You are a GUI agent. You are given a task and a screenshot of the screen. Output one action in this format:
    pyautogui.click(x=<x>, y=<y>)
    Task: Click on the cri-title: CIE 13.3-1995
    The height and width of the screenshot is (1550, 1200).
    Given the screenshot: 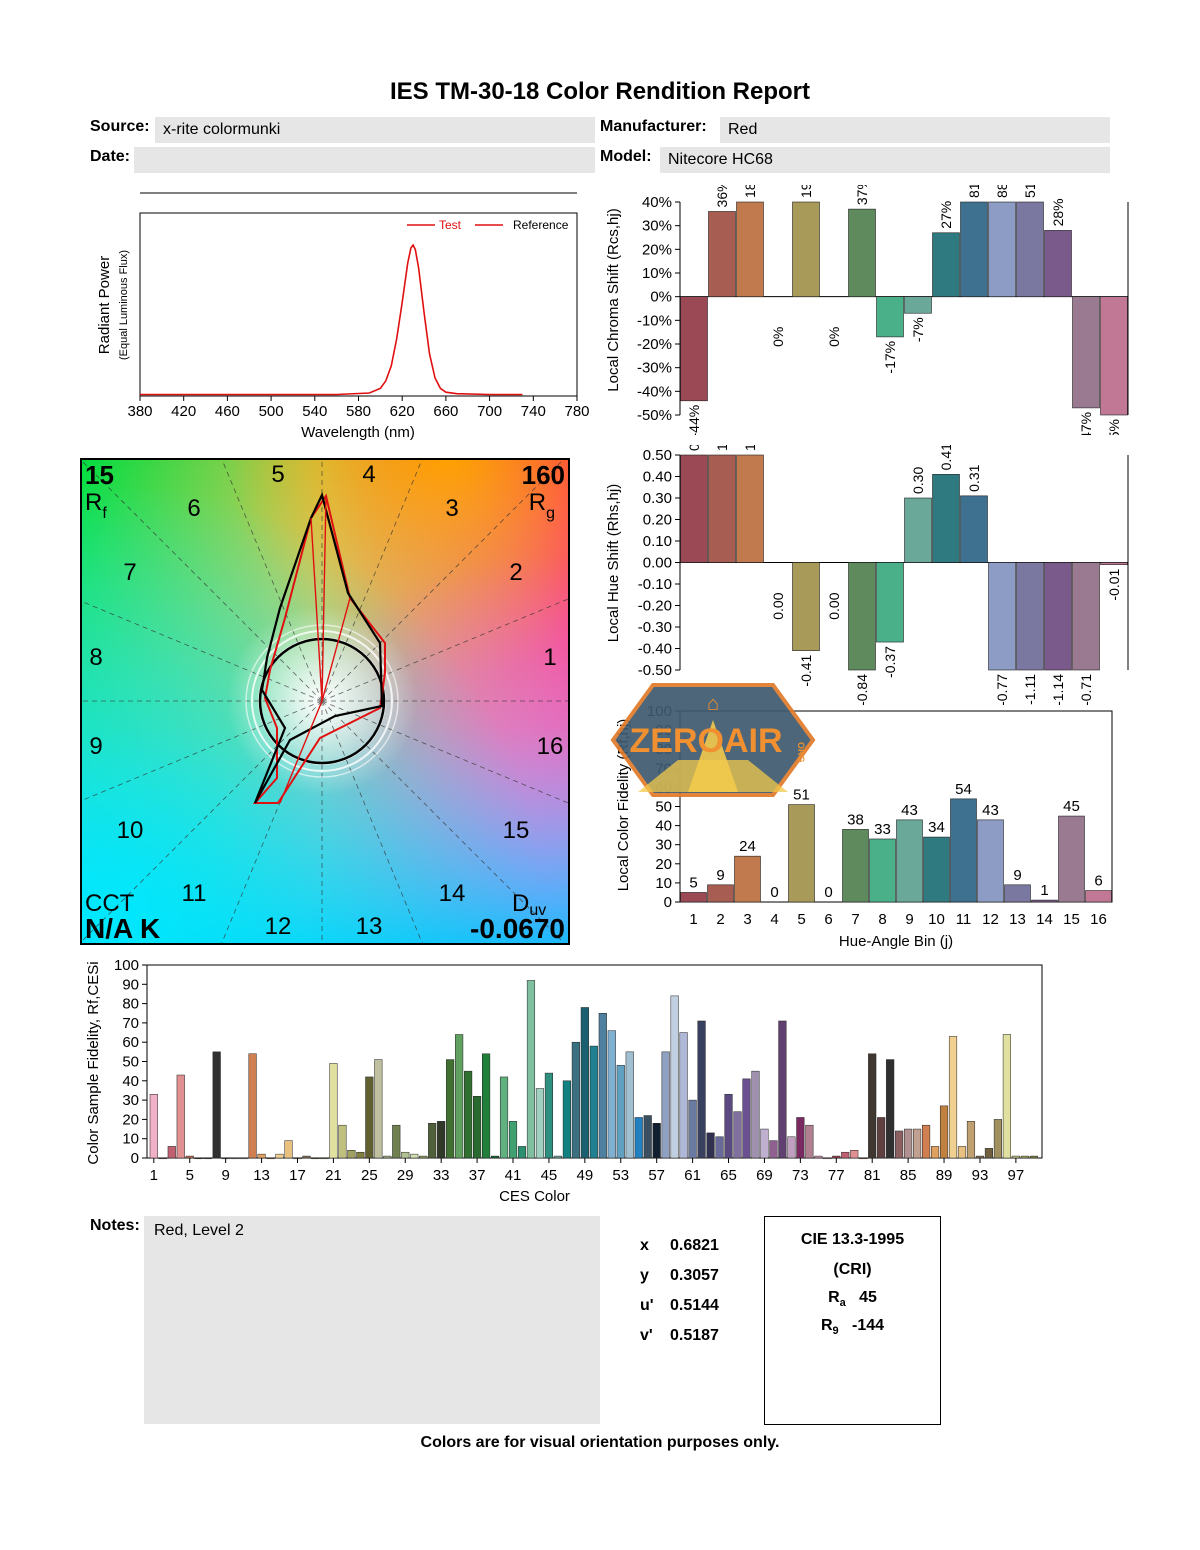 What is the action you would take?
    pyautogui.click(x=852, y=1239)
    